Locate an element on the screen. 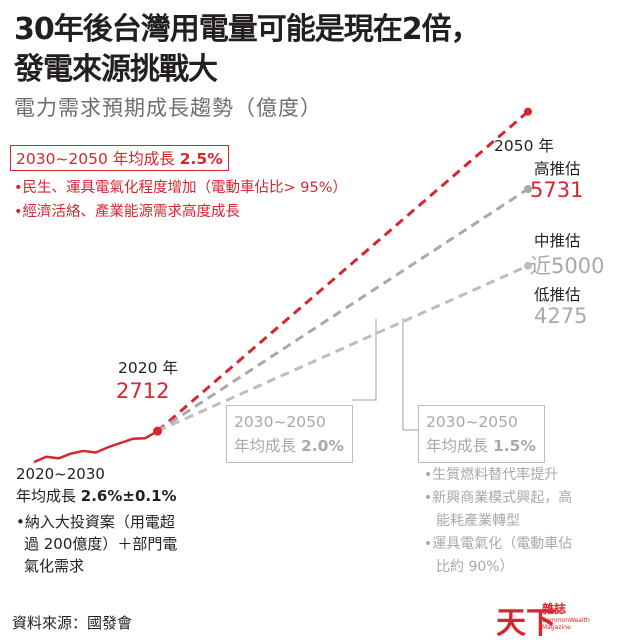 Image resolution: width=631 pixels, height=643 pixels. chart-subtitle: 電力需求預期成長趨勢（億度） is located at coordinates (168, 108).